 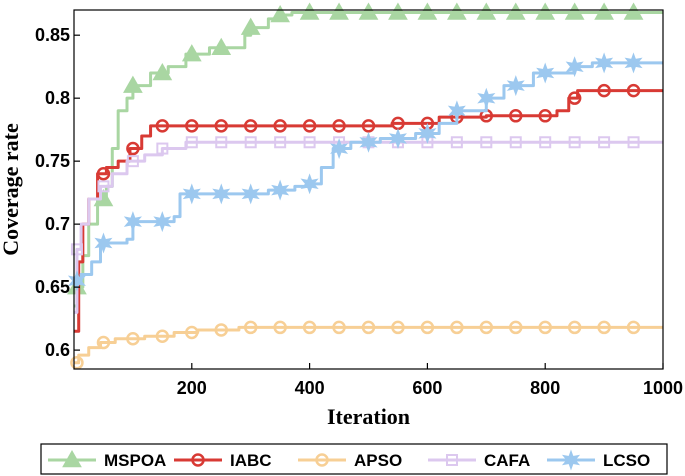 I want to click on x-axis-title: Iteration, so click(x=368, y=416).